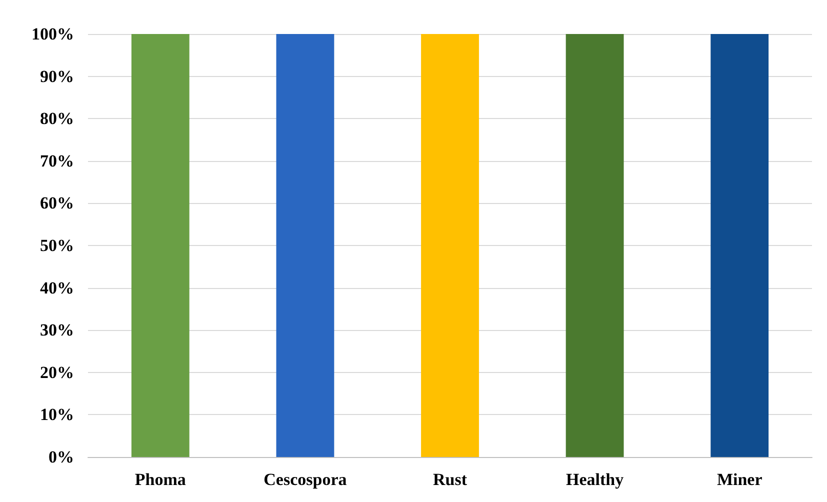 This screenshot has width=827, height=502. Describe the element at coordinates (595, 479) in the screenshot. I see `x-tick-label: Healthy` at that location.